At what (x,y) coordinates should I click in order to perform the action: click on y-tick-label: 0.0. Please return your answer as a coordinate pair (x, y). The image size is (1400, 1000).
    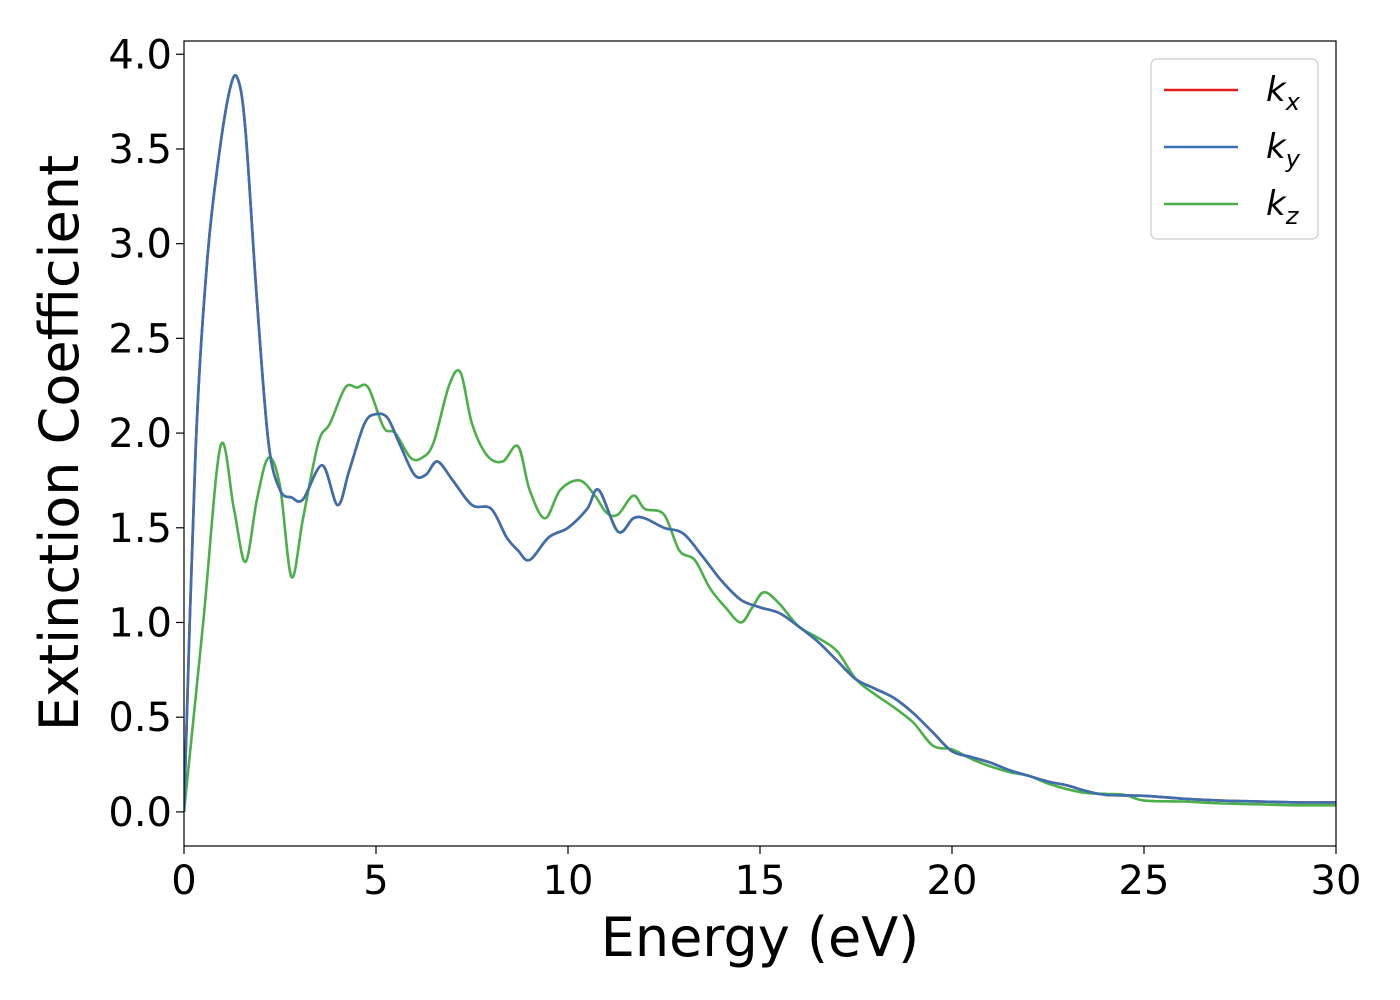
    Looking at the image, I should click on (140, 813).